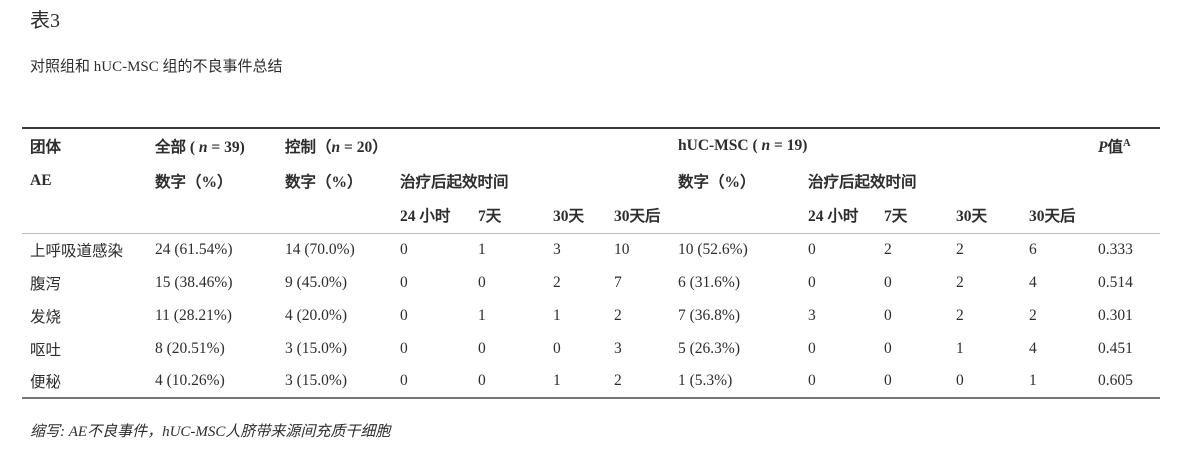 Image resolution: width=1195 pixels, height=457 pixels. What do you see at coordinates (41, 180) in the screenshot?
I see `ae-column-header: AE` at bounding box center [41, 180].